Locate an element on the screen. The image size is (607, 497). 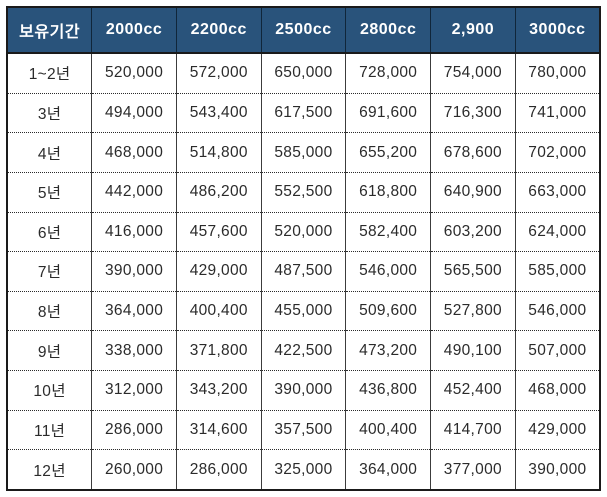
table-cell: 716,300 is located at coordinates (473, 113).